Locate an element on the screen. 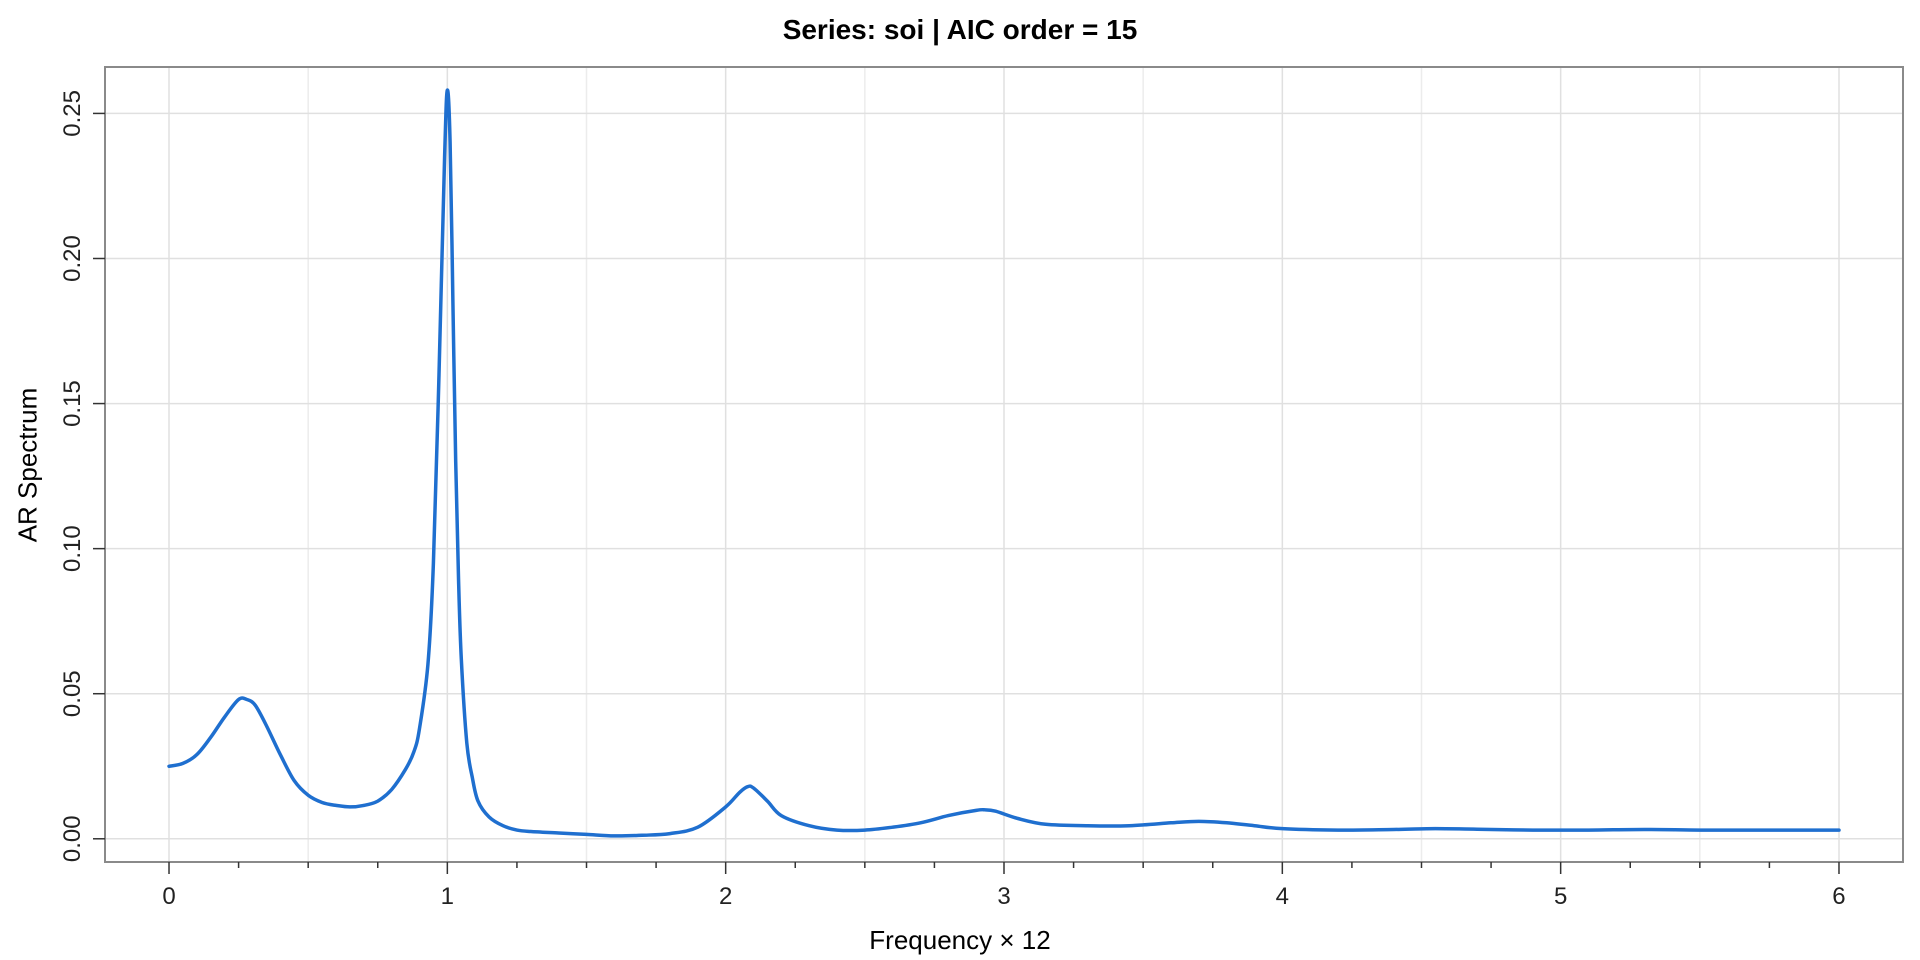 The width and height of the screenshot is (1920, 960). x-tick-label: 5 is located at coordinates (1560, 896).